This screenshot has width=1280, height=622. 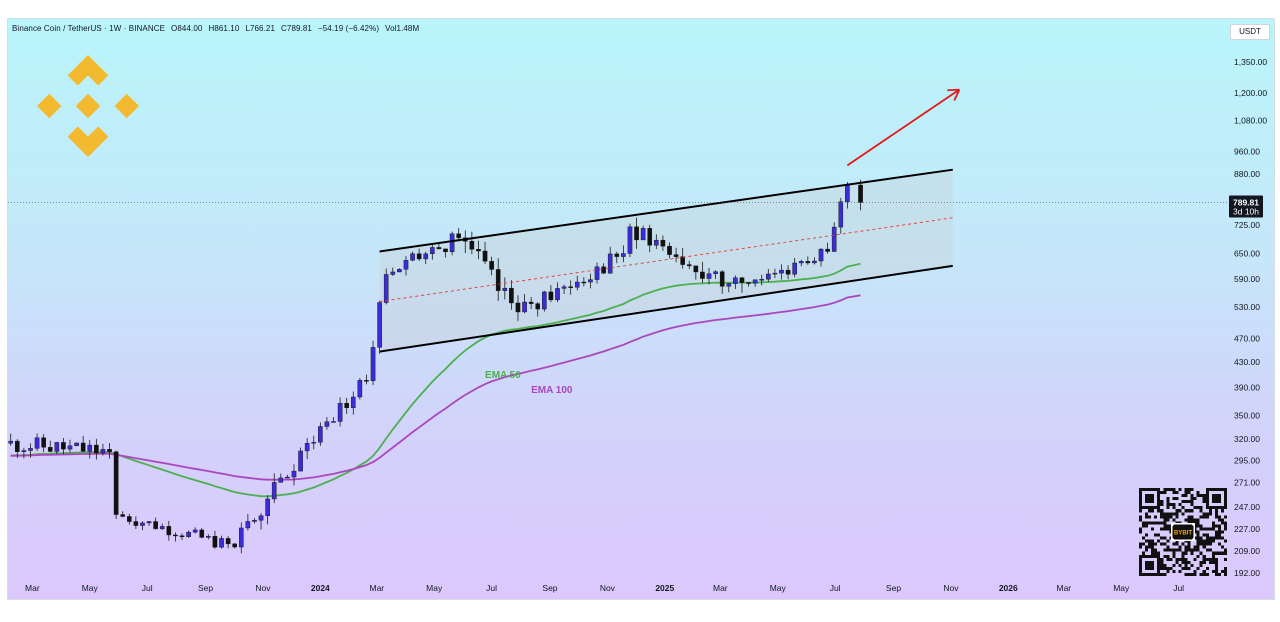 I want to click on currency-badge: USDT, so click(x=1250, y=32).